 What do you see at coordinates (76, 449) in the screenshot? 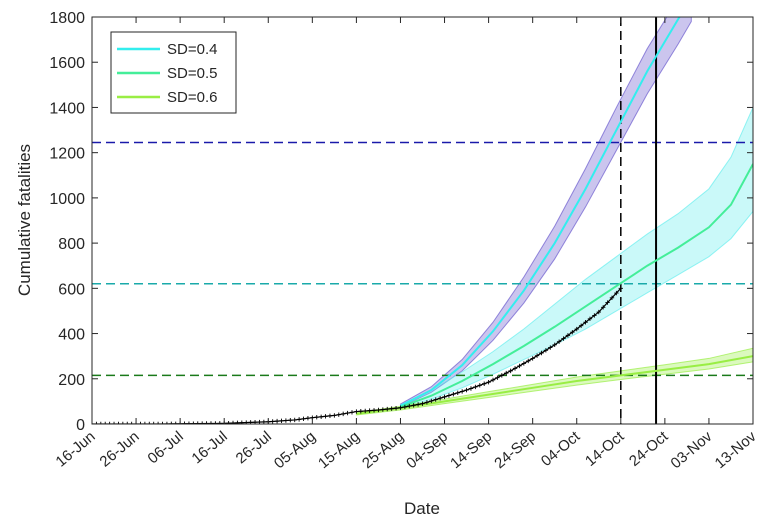
I see `x-tick-label: 16-Jun` at bounding box center [76, 449].